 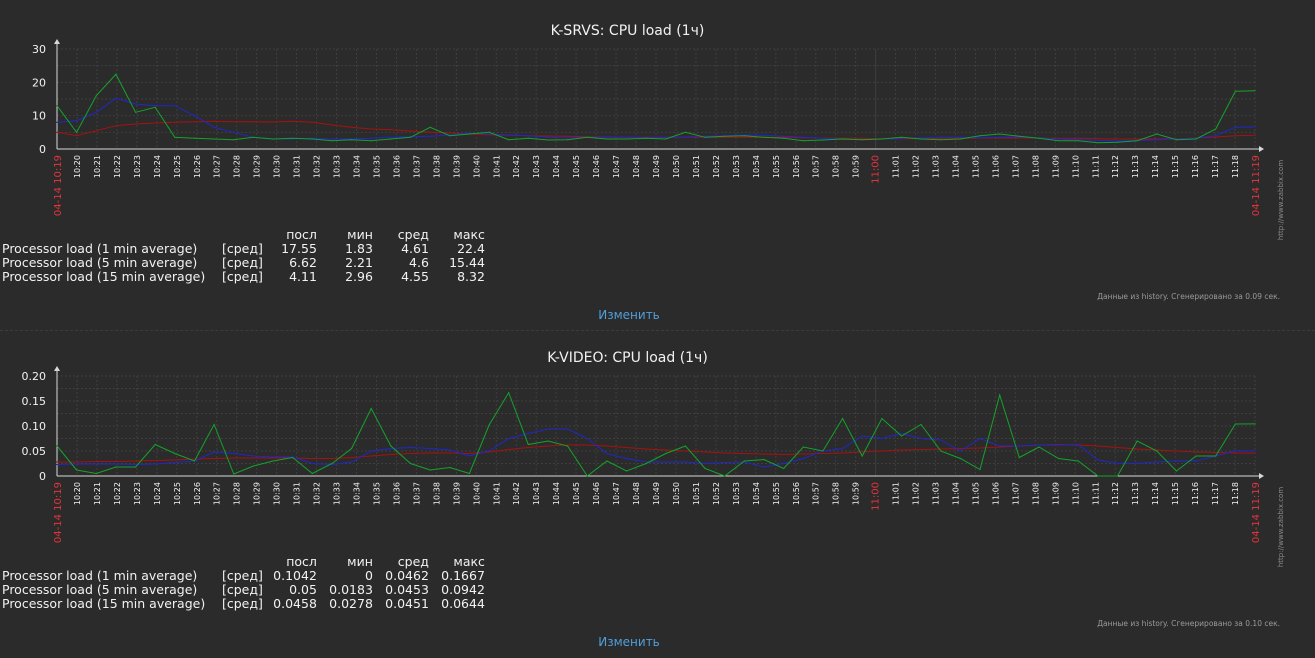 I want to click on x-tick-label: 10:35, so click(x=376, y=493).